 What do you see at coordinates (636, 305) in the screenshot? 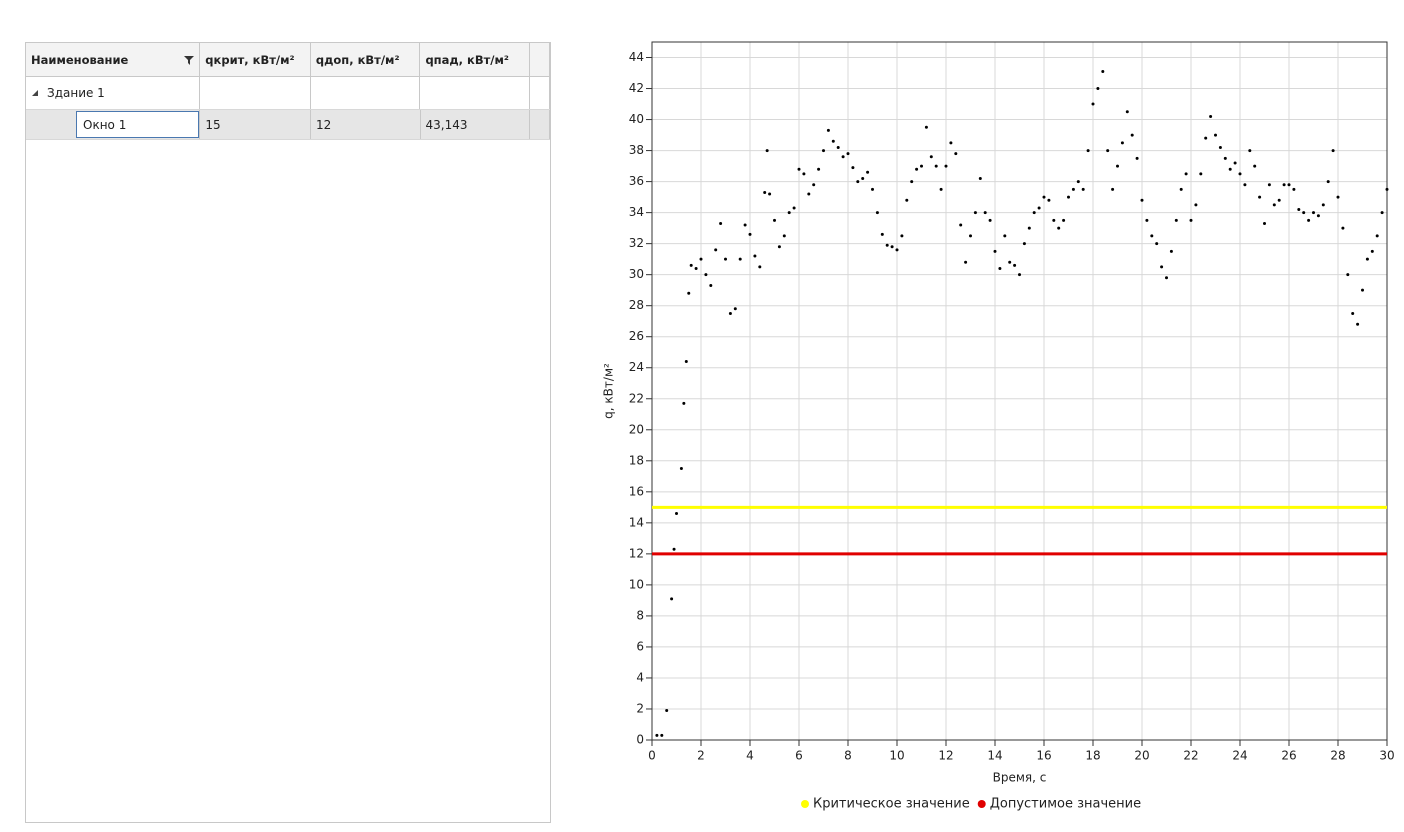
I see `y-tick-label: 28` at bounding box center [636, 305].